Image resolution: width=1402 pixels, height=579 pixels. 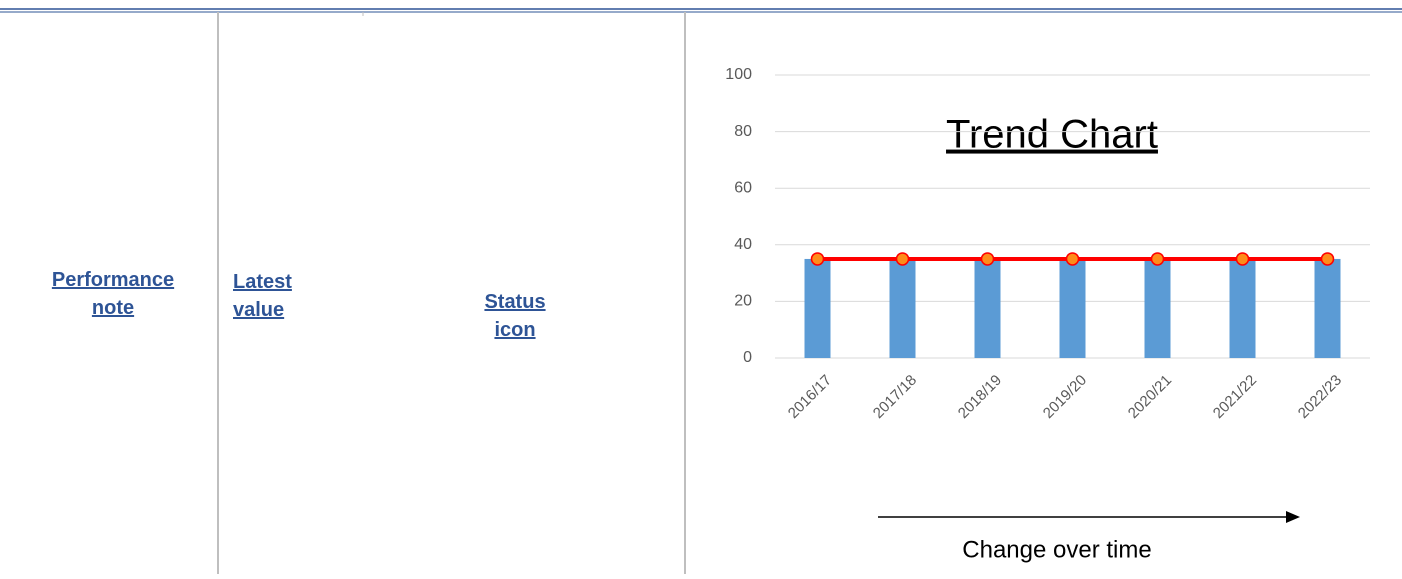 I want to click on x-tick-label: 2018/19, so click(x=980, y=397).